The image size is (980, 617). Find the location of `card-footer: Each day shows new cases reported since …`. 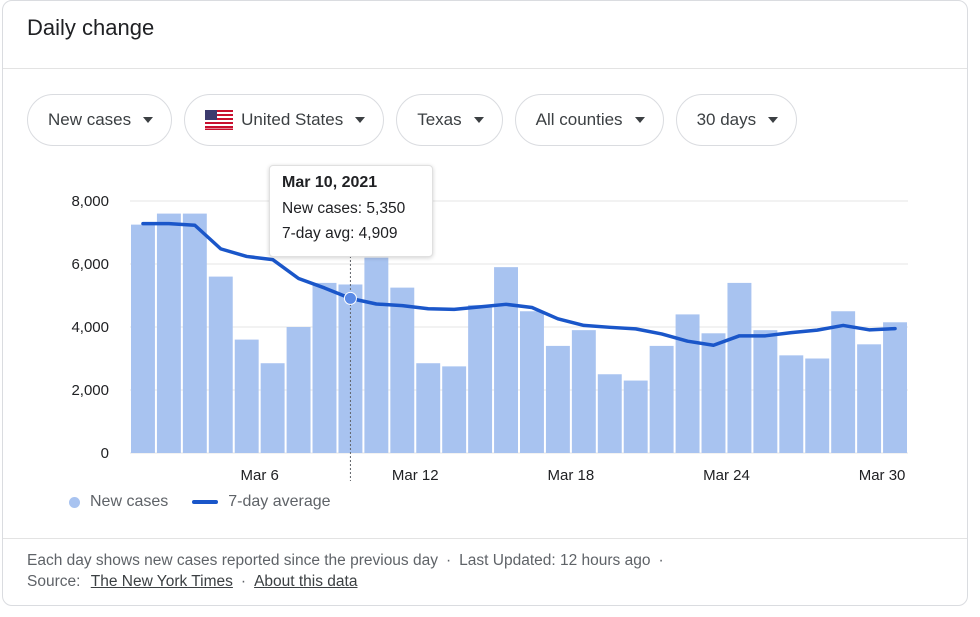

card-footer: Each day shows new cases reported since … is located at coordinates (485, 572).